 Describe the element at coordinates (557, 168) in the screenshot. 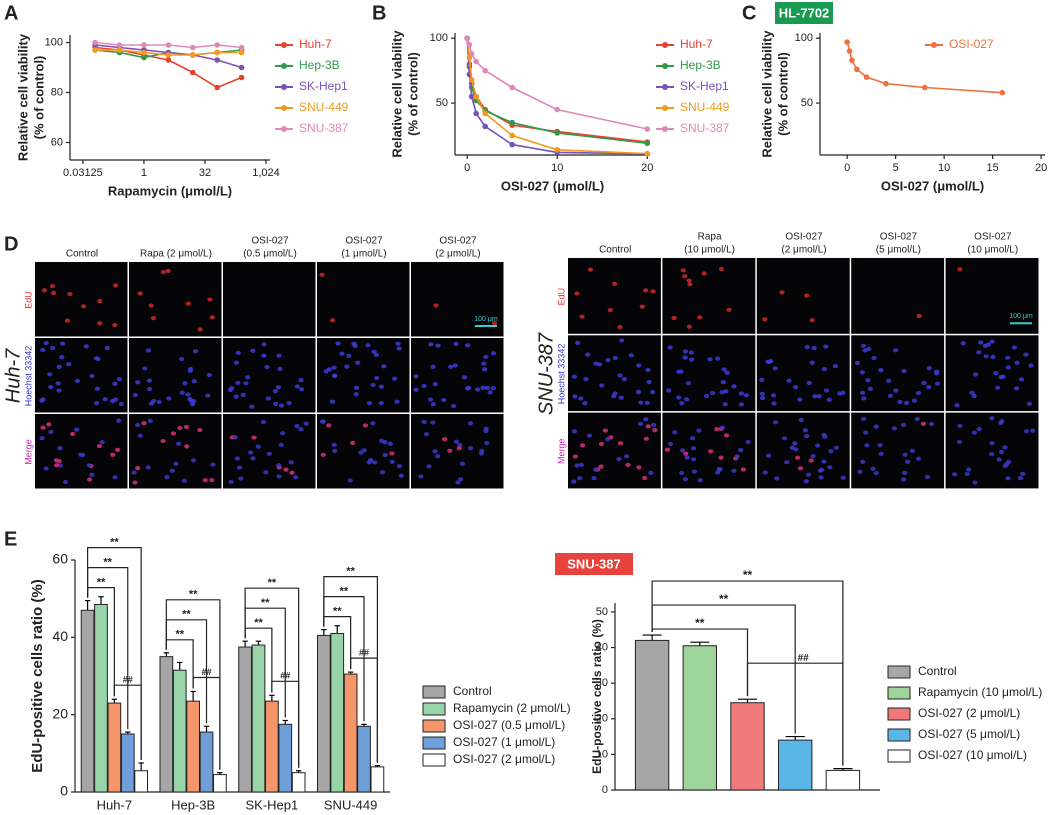

I see `x-tick-label: 10` at that location.